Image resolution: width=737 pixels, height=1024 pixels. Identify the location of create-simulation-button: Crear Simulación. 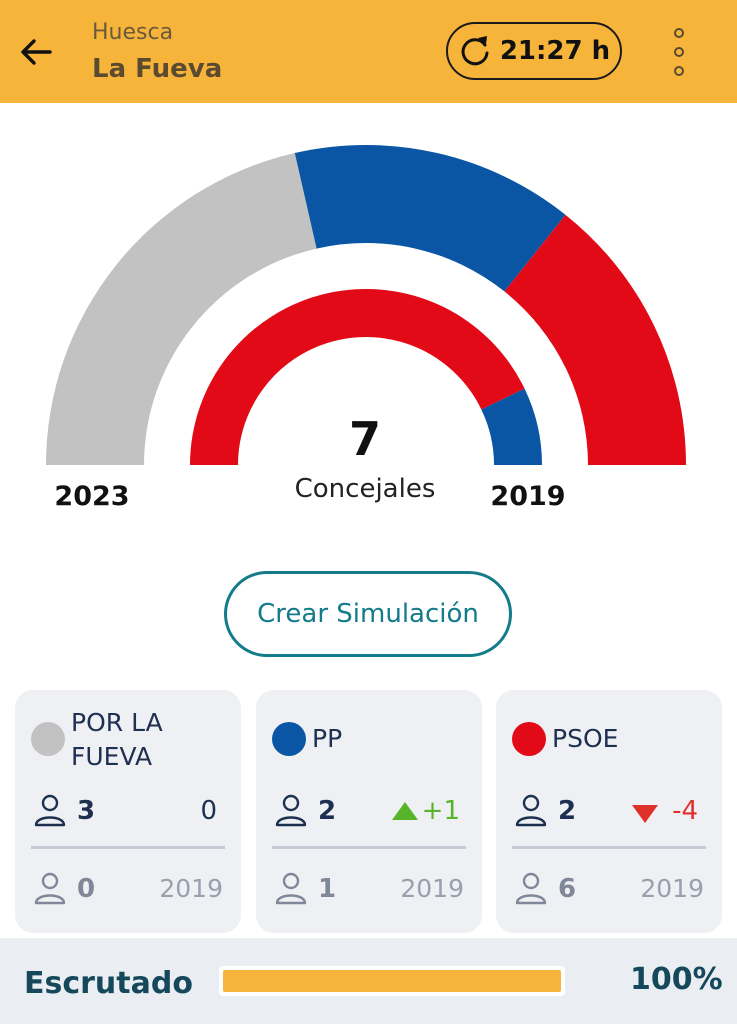
(368, 614).